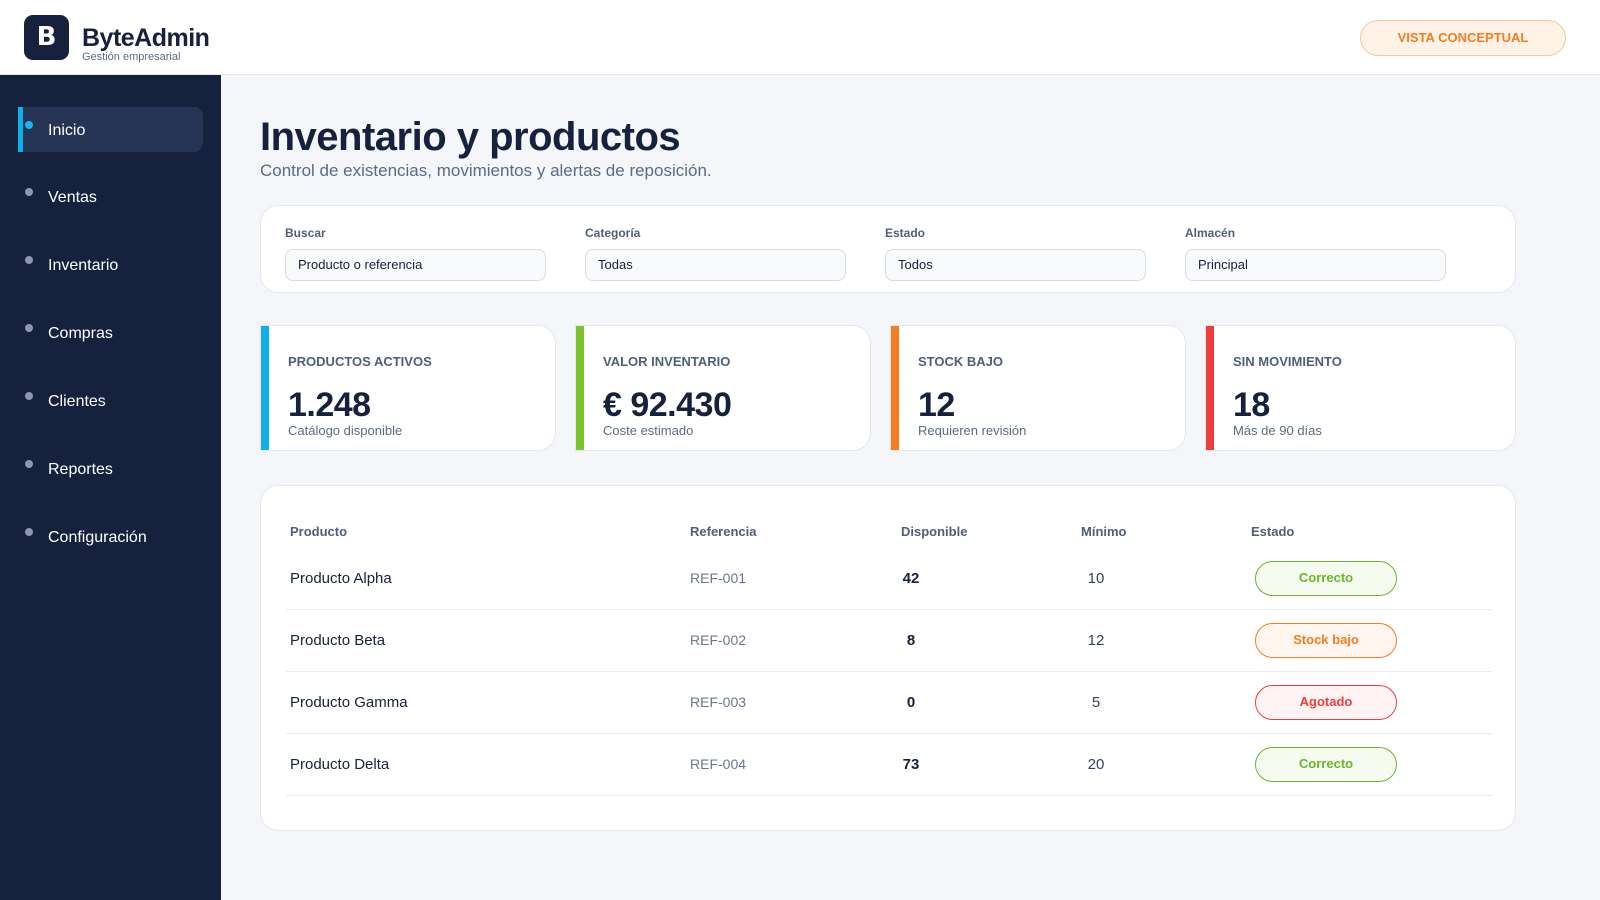 The width and height of the screenshot is (1600, 900). I want to click on filter-label: Buscar, so click(305, 233).